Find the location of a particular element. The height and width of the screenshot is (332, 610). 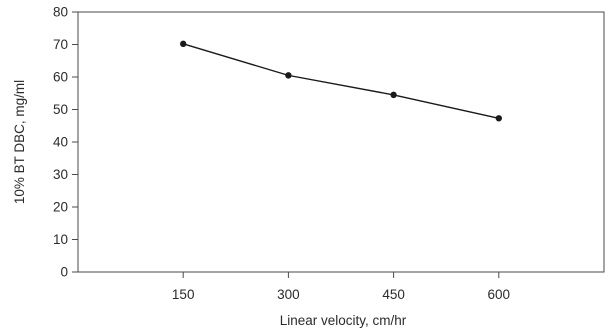

y-axis-title: 10% BT DBC, mg/ml is located at coordinates (19, 142).